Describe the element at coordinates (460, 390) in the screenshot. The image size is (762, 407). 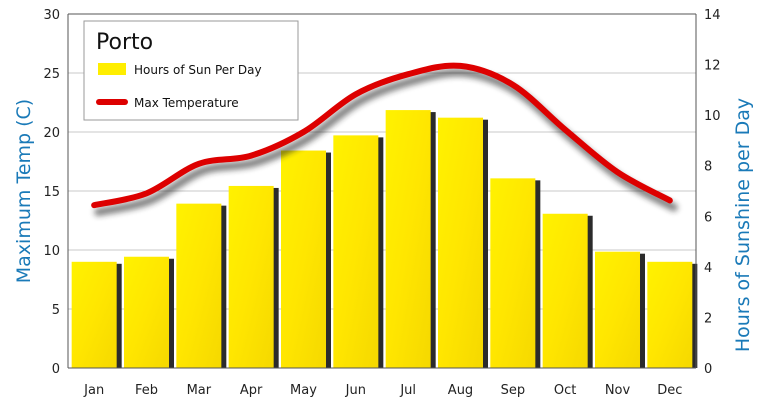
I see `x-tick-label: Aug` at that location.